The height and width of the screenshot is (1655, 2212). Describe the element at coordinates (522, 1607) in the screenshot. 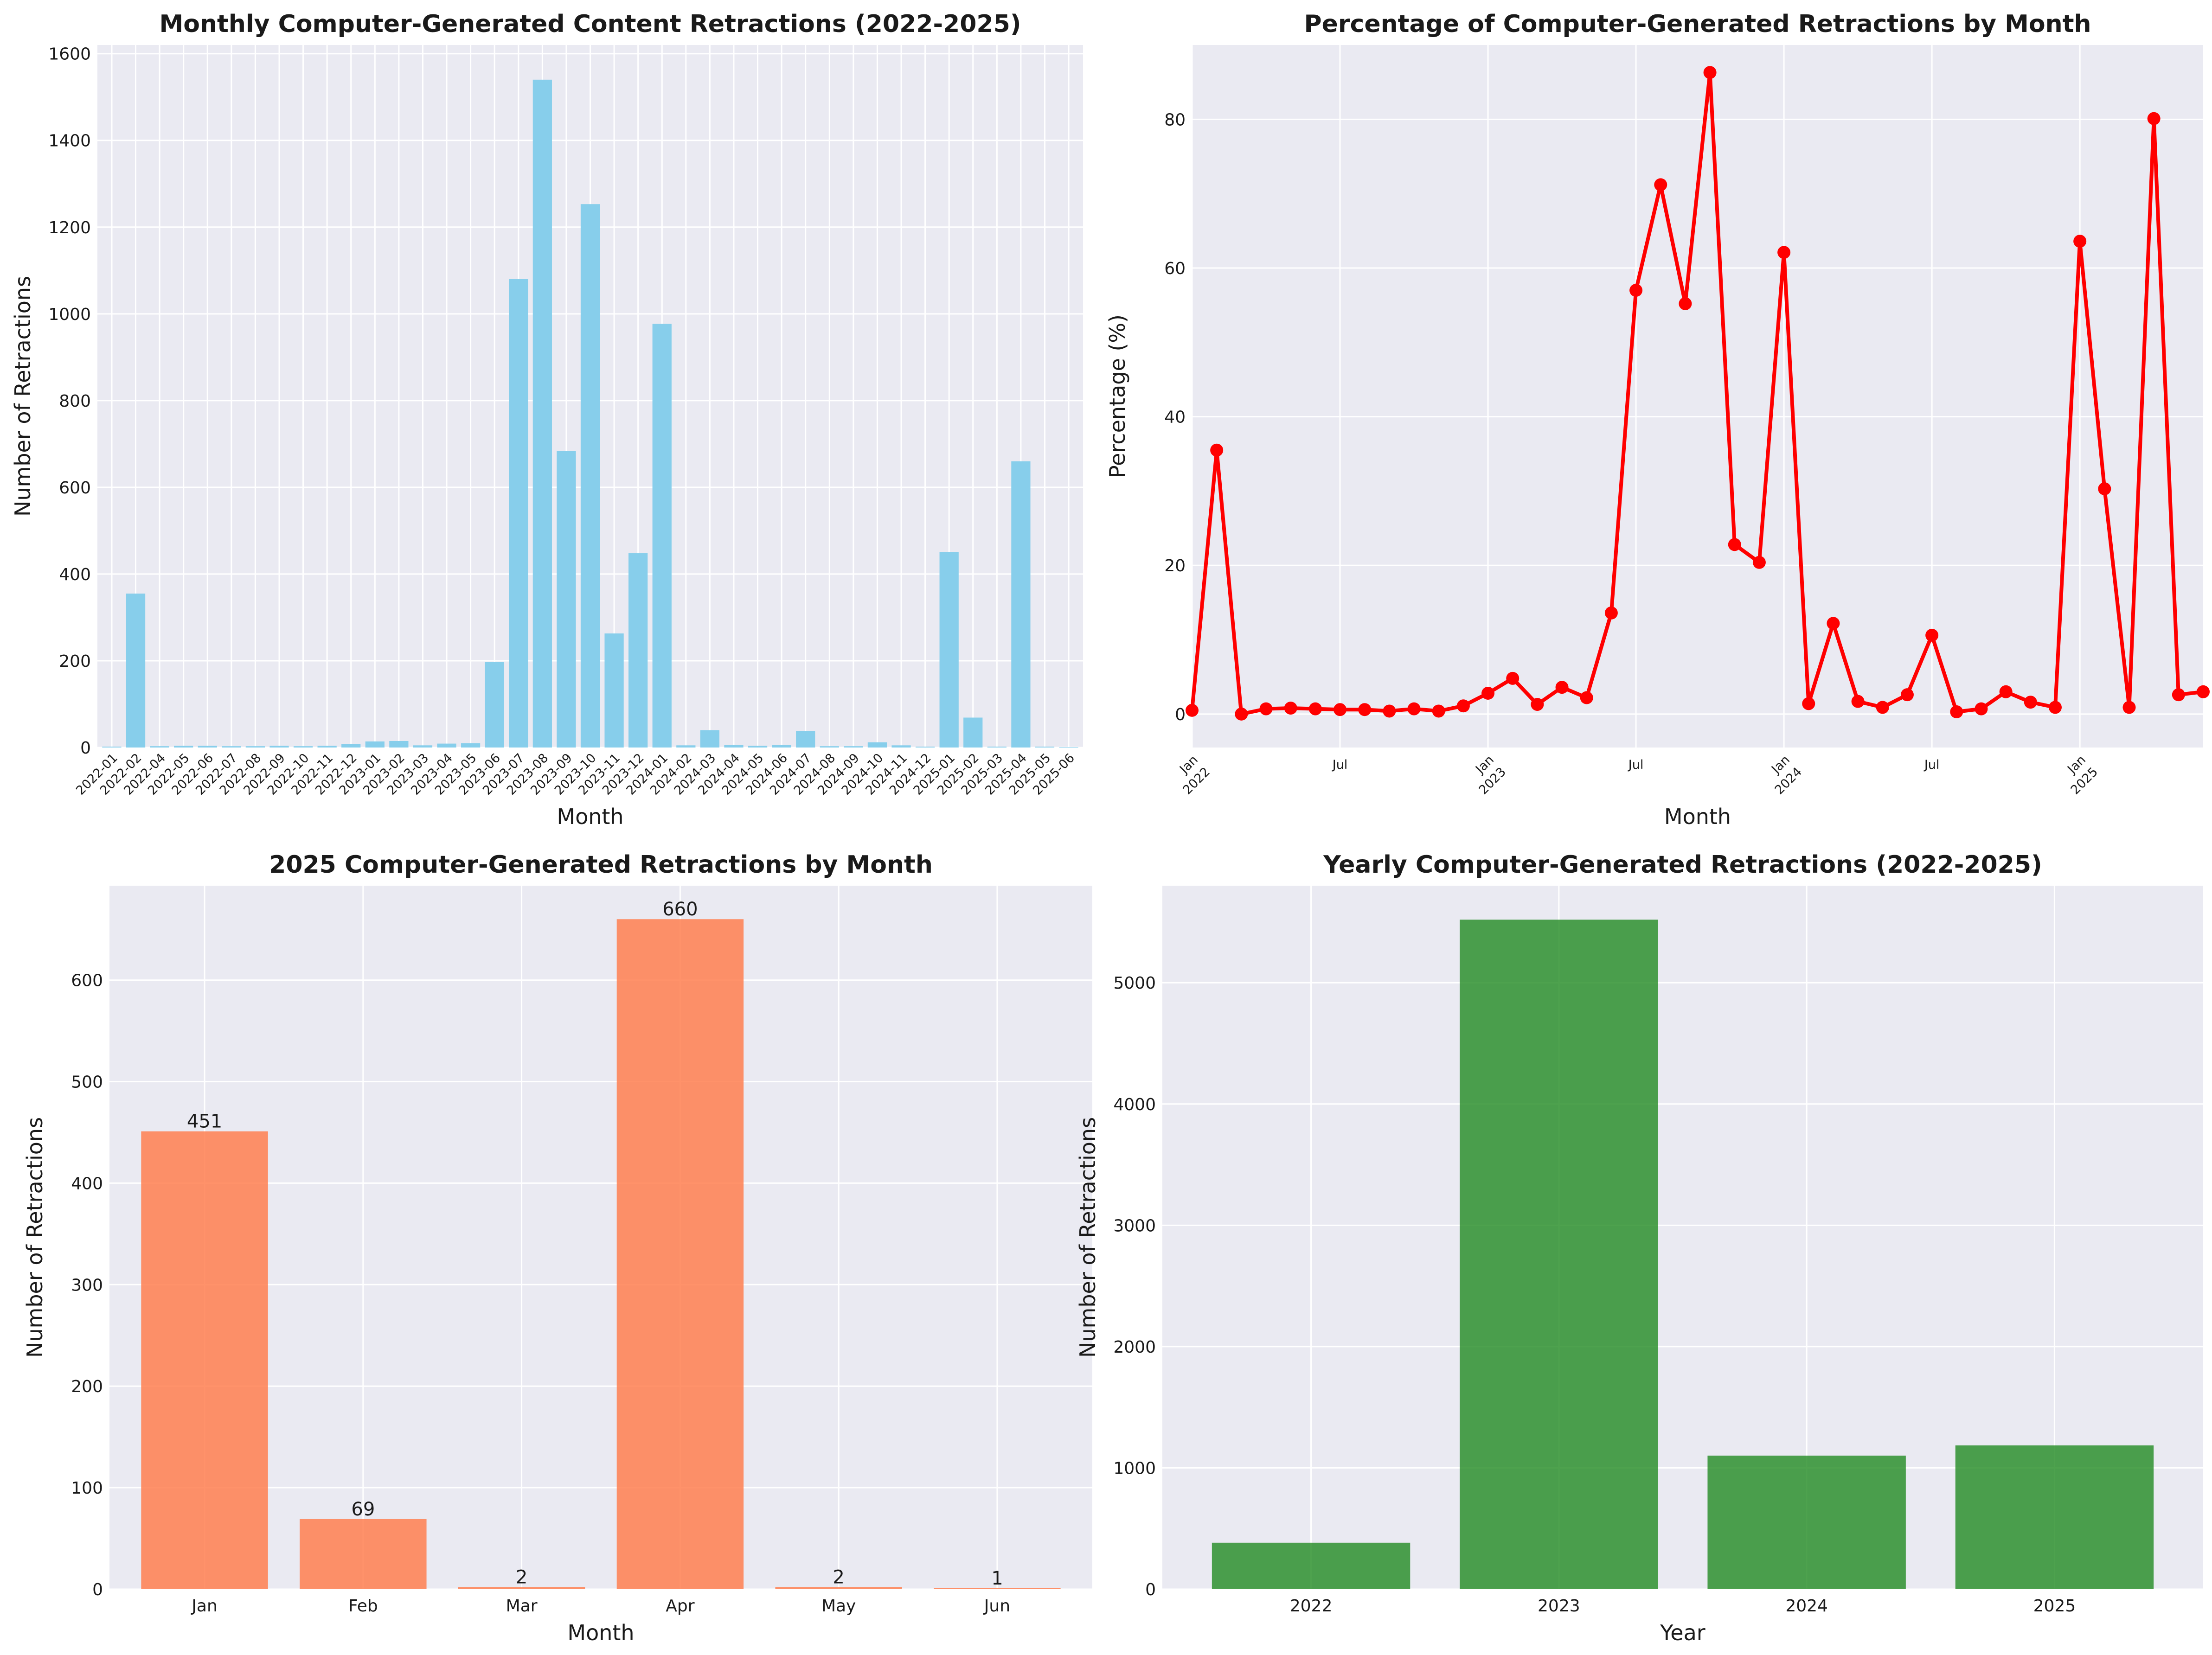

I see `x-tick-label: Mar` at that location.